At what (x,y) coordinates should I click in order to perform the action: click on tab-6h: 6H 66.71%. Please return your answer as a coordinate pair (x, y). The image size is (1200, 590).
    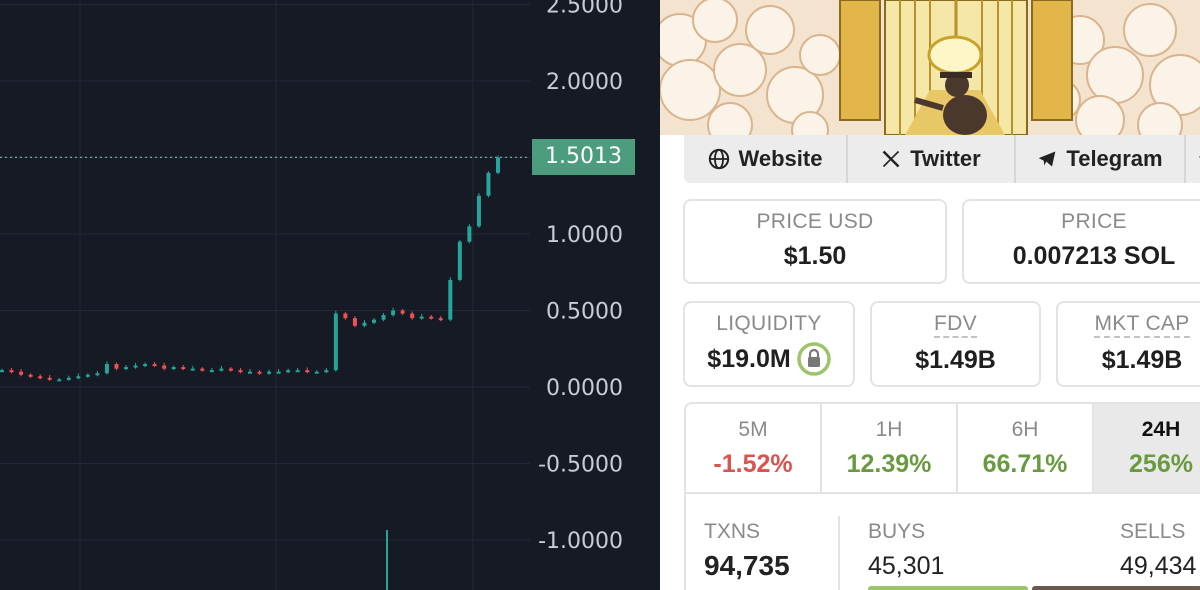
    Looking at the image, I should click on (1026, 448).